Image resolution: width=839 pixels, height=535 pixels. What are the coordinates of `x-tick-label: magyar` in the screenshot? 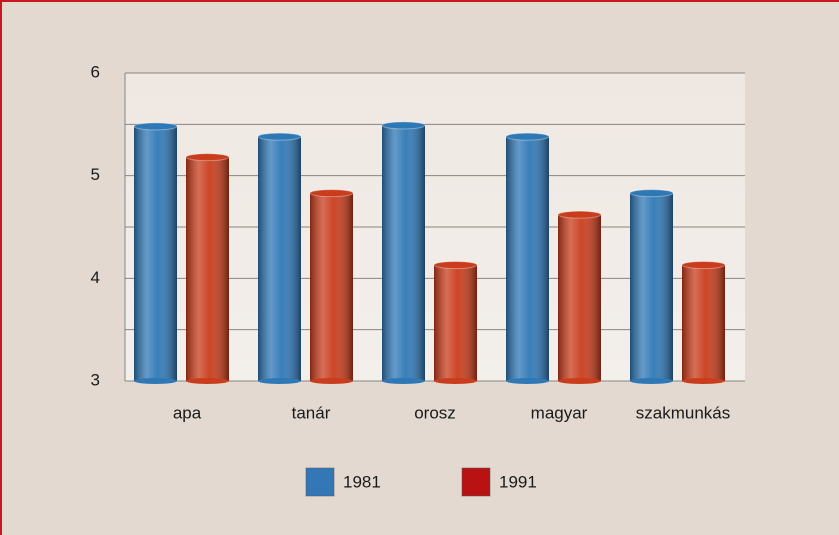 It's located at (559, 412).